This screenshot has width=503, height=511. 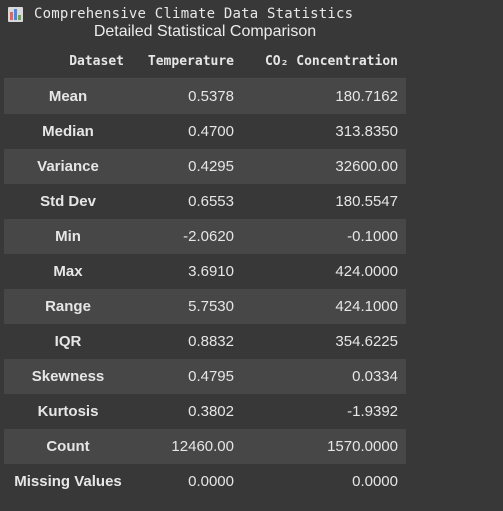 I want to click on header-dataset: Dataset, so click(x=68, y=61).